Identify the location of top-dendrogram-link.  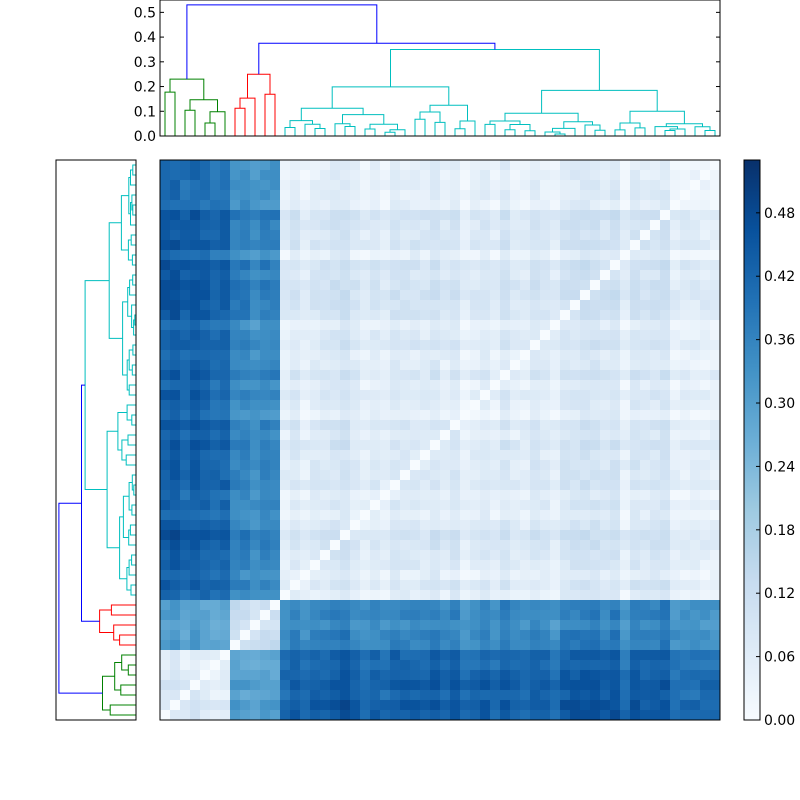
(320, 132).